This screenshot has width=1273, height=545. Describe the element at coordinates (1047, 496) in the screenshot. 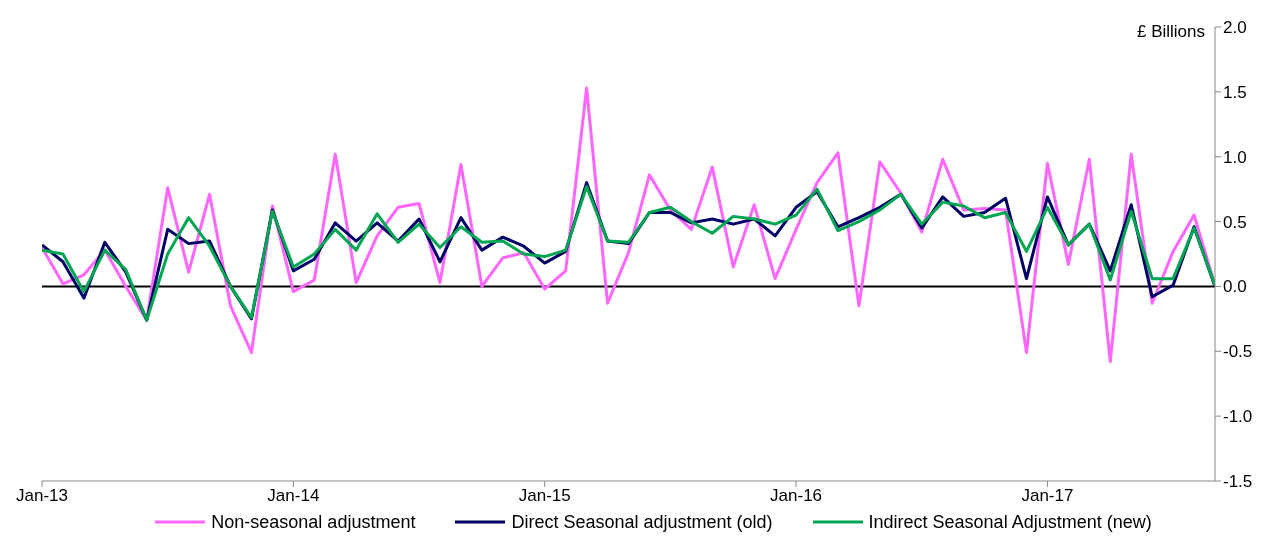

I see `x-tick-label: Jan-17` at that location.